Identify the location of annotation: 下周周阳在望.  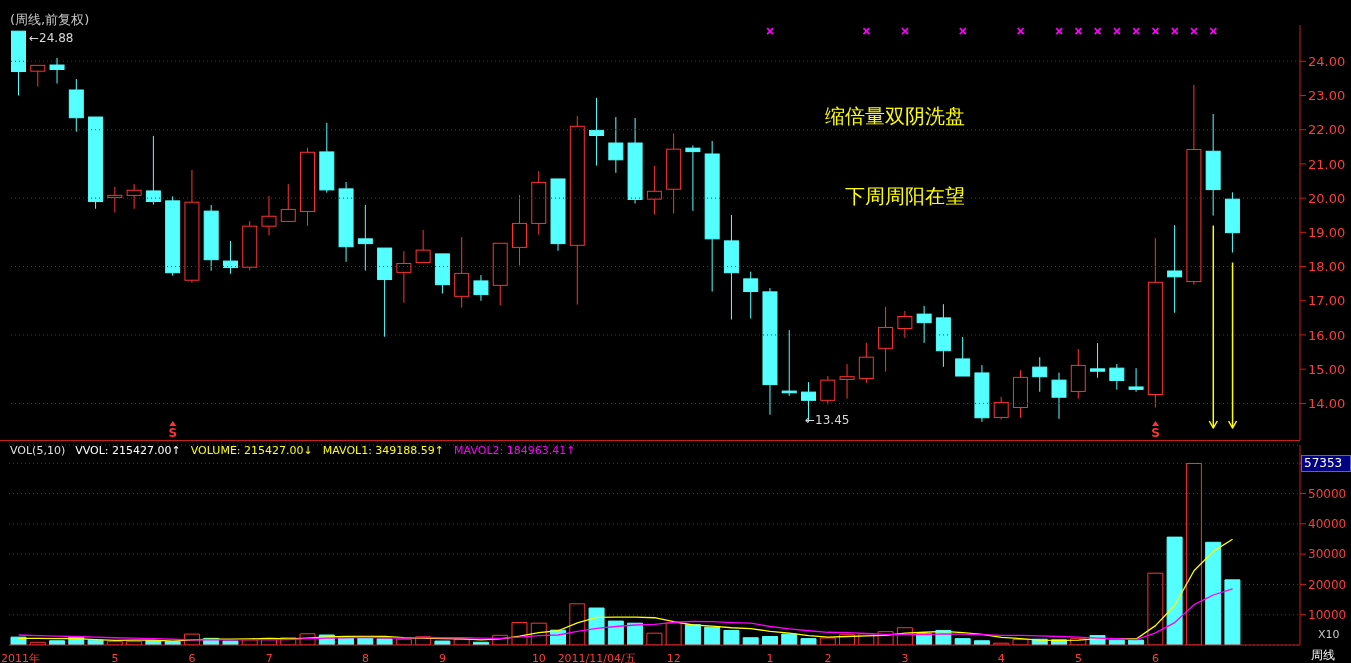
(905, 196).